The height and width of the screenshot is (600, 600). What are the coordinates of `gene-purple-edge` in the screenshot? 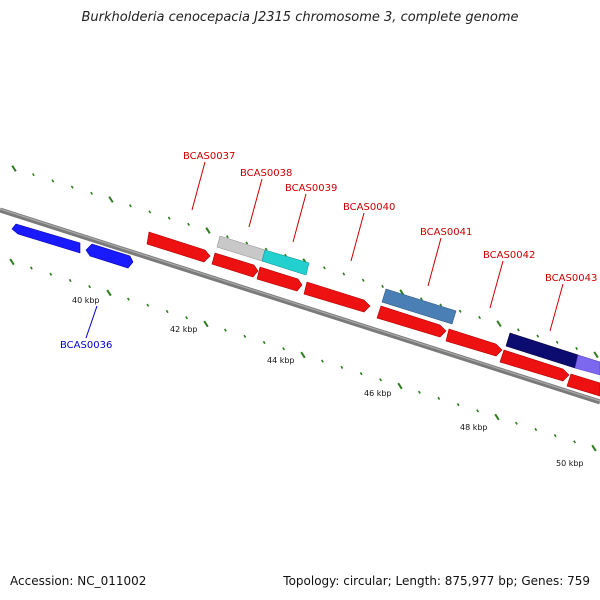 It's located at (587, 365).